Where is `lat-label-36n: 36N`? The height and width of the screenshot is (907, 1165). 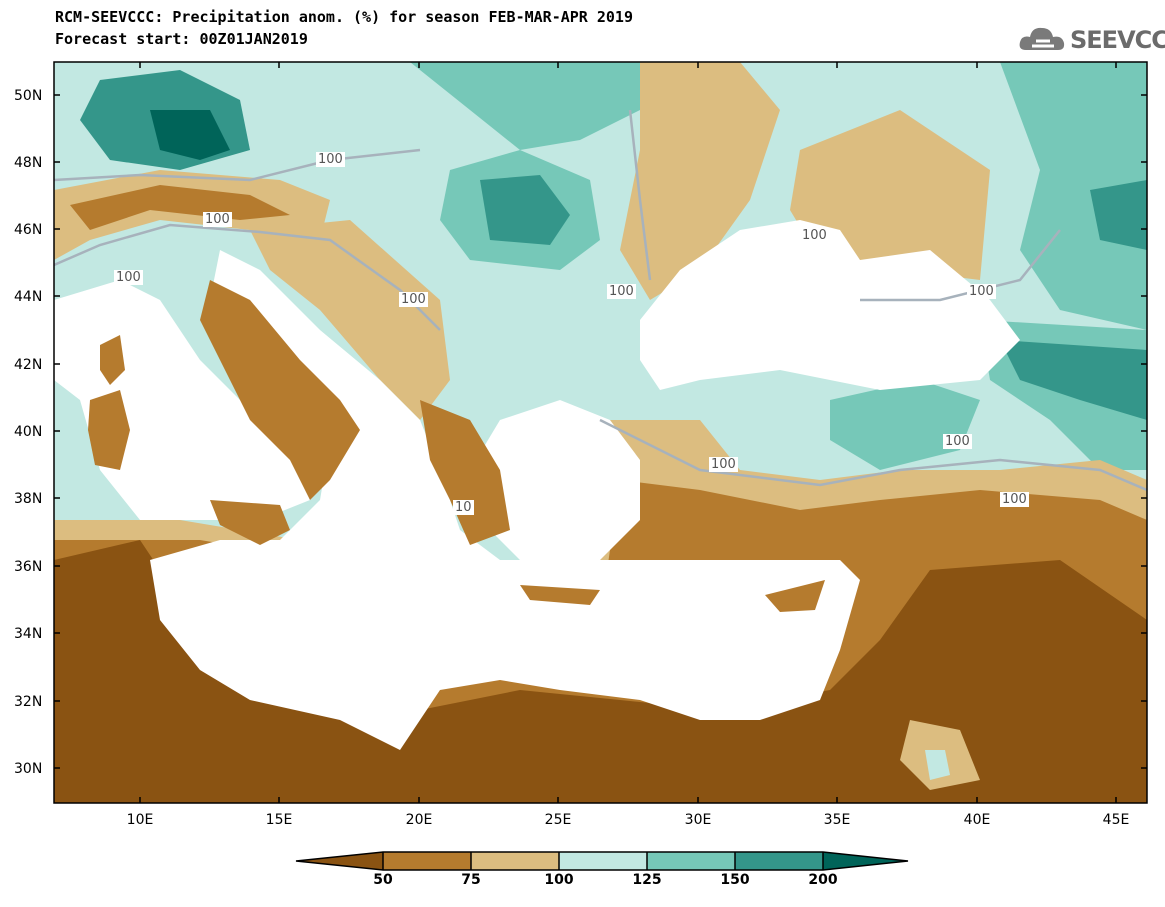 lat-label-36n: 36N is located at coordinates (28, 567).